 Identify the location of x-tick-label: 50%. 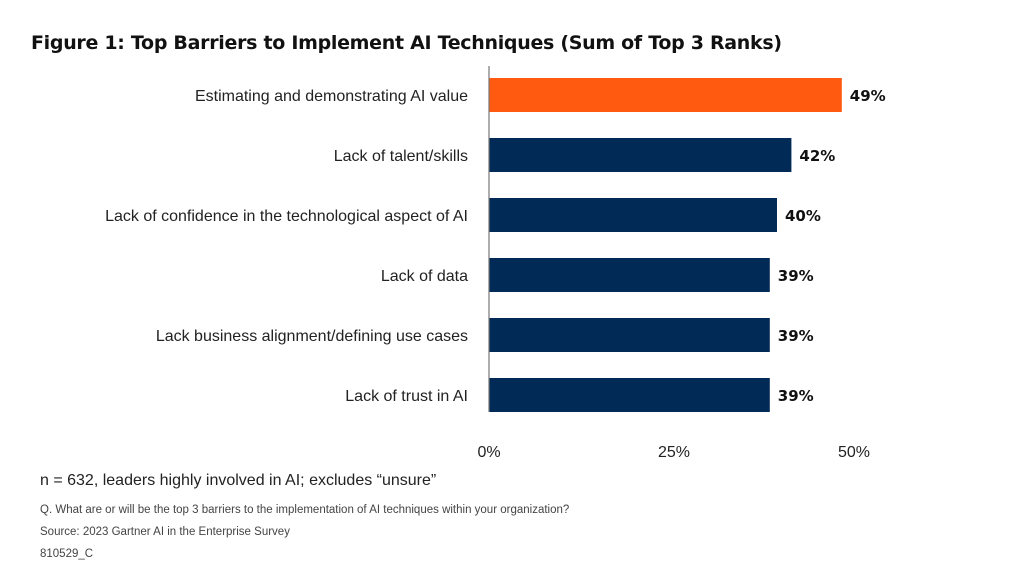
(854, 452).